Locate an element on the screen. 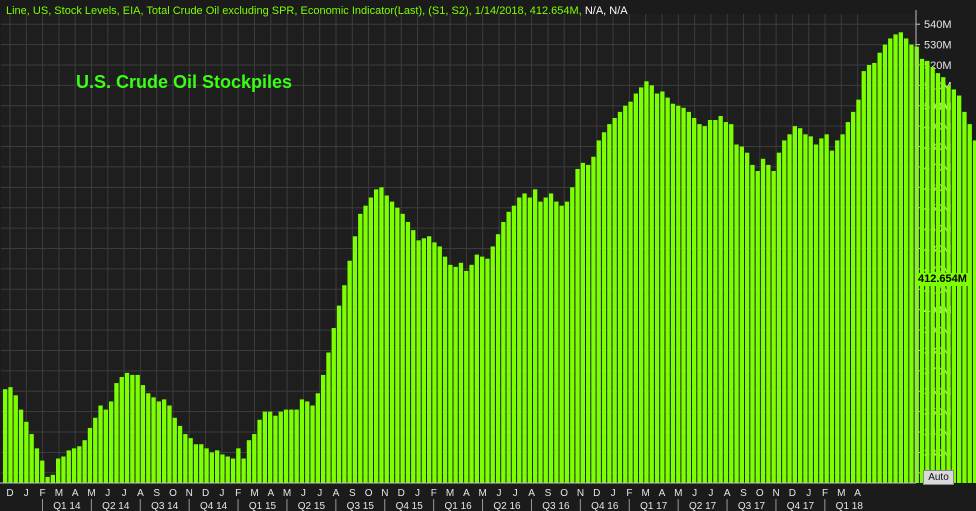 Image resolution: width=976 pixels, height=511 pixels. x-quarter-label: Q4 14 is located at coordinates (214, 506).